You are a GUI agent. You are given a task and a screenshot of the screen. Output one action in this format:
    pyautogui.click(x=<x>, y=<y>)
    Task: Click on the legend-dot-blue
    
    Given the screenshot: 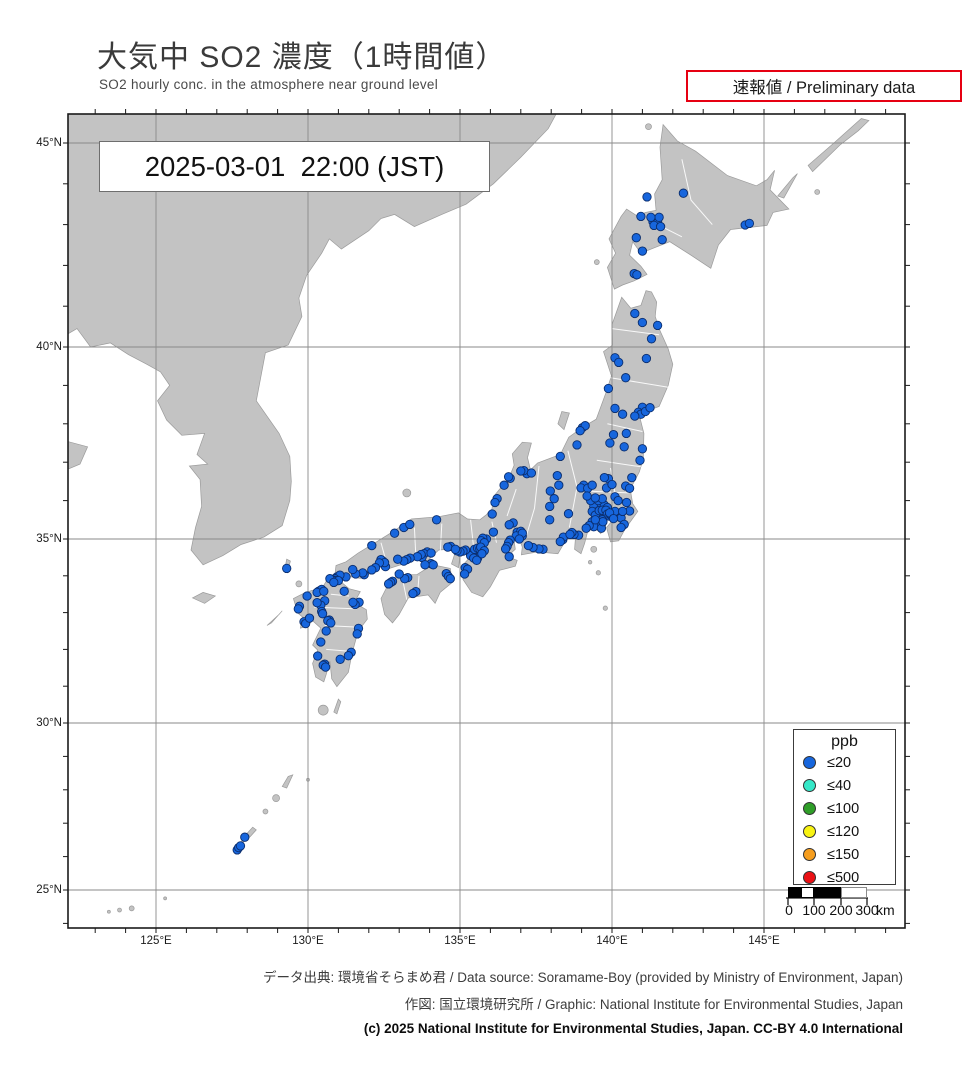 What is the action you would take?
    pyautogui.click(x=809, y=762)
    